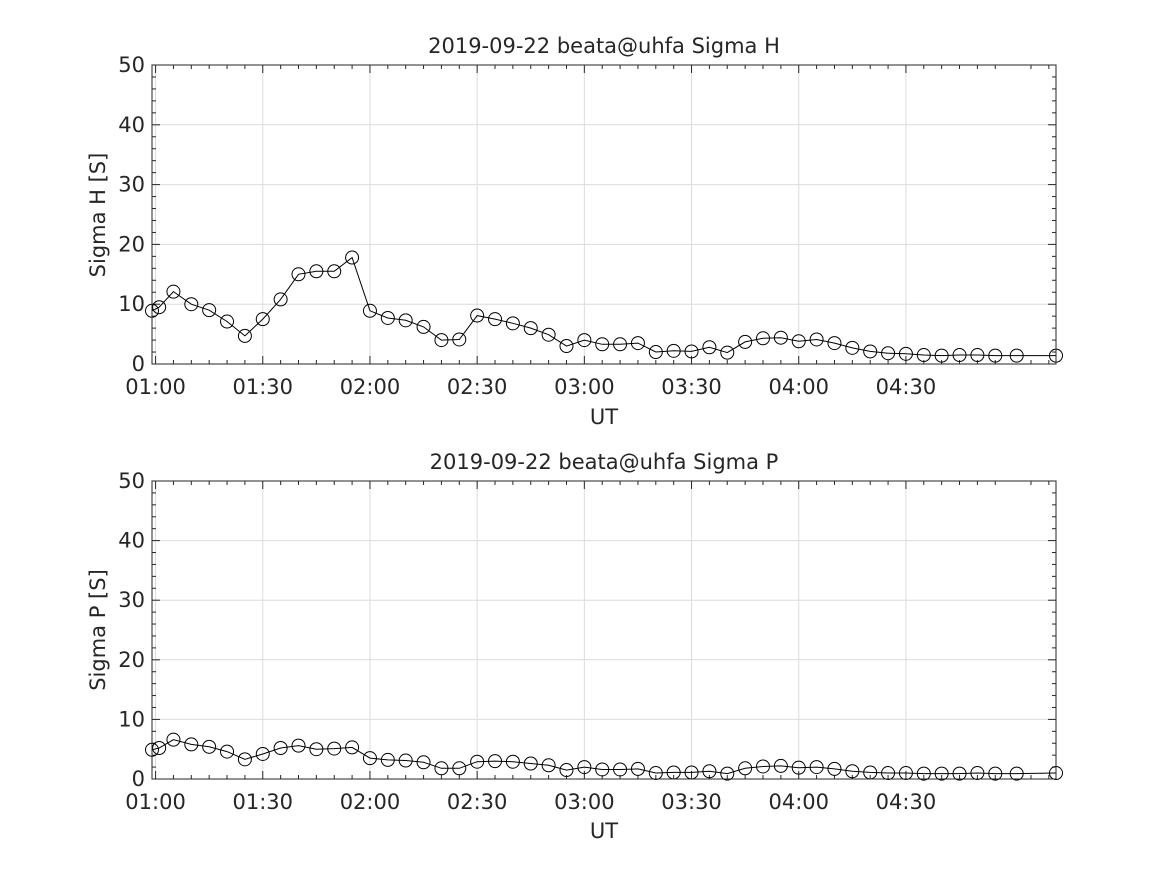 Image resolution: width=1167 pixels, height=875 pixels. What do you see at coordinates (131, 125) in the screenshot?
I see `y-tick-label: 40` at bounding box center [131, 125].